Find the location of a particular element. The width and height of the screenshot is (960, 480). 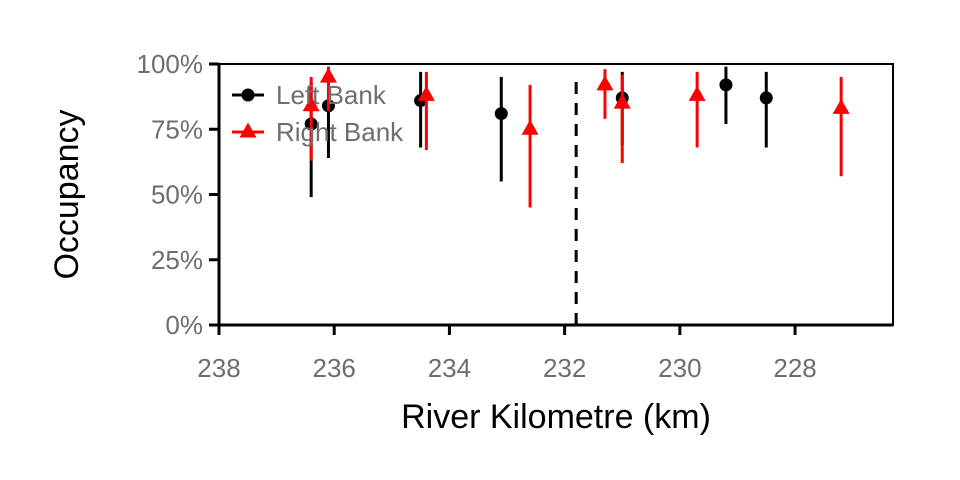

y-tick-label: 75% is located at coordinates (177, 129).